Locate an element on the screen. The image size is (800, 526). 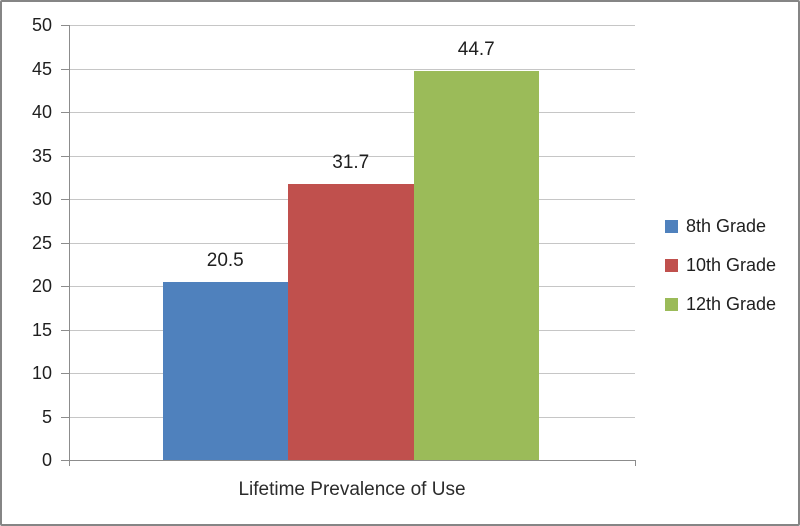
legend-swatch-8th-grade is located at coordinates (671, 226).